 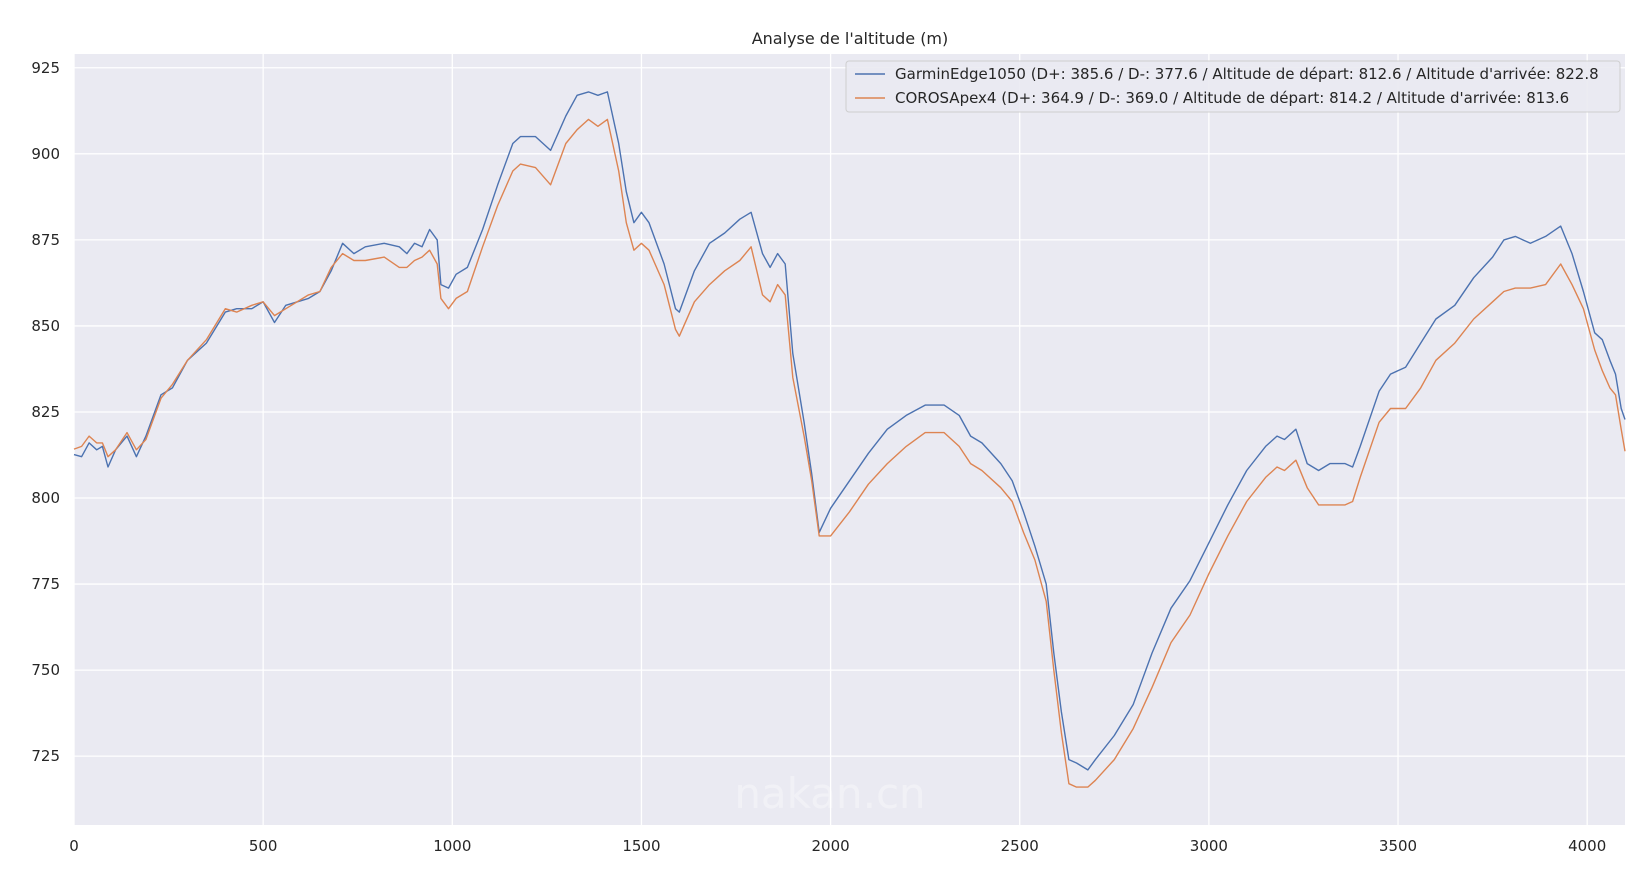 I want to click on x-tick-label: 3500, so click(x=1398, y=846).